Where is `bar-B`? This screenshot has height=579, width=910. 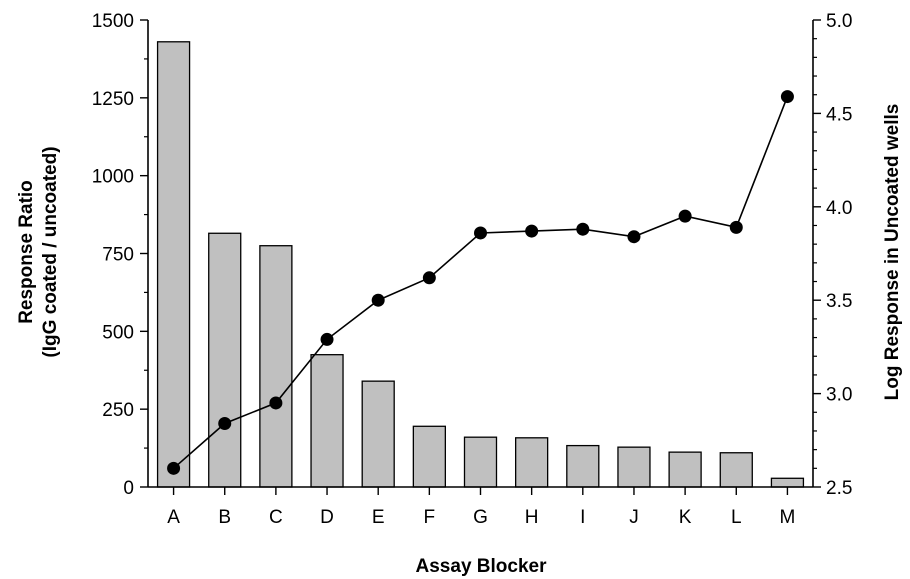 bar-B is located at coordinates (225, 360).